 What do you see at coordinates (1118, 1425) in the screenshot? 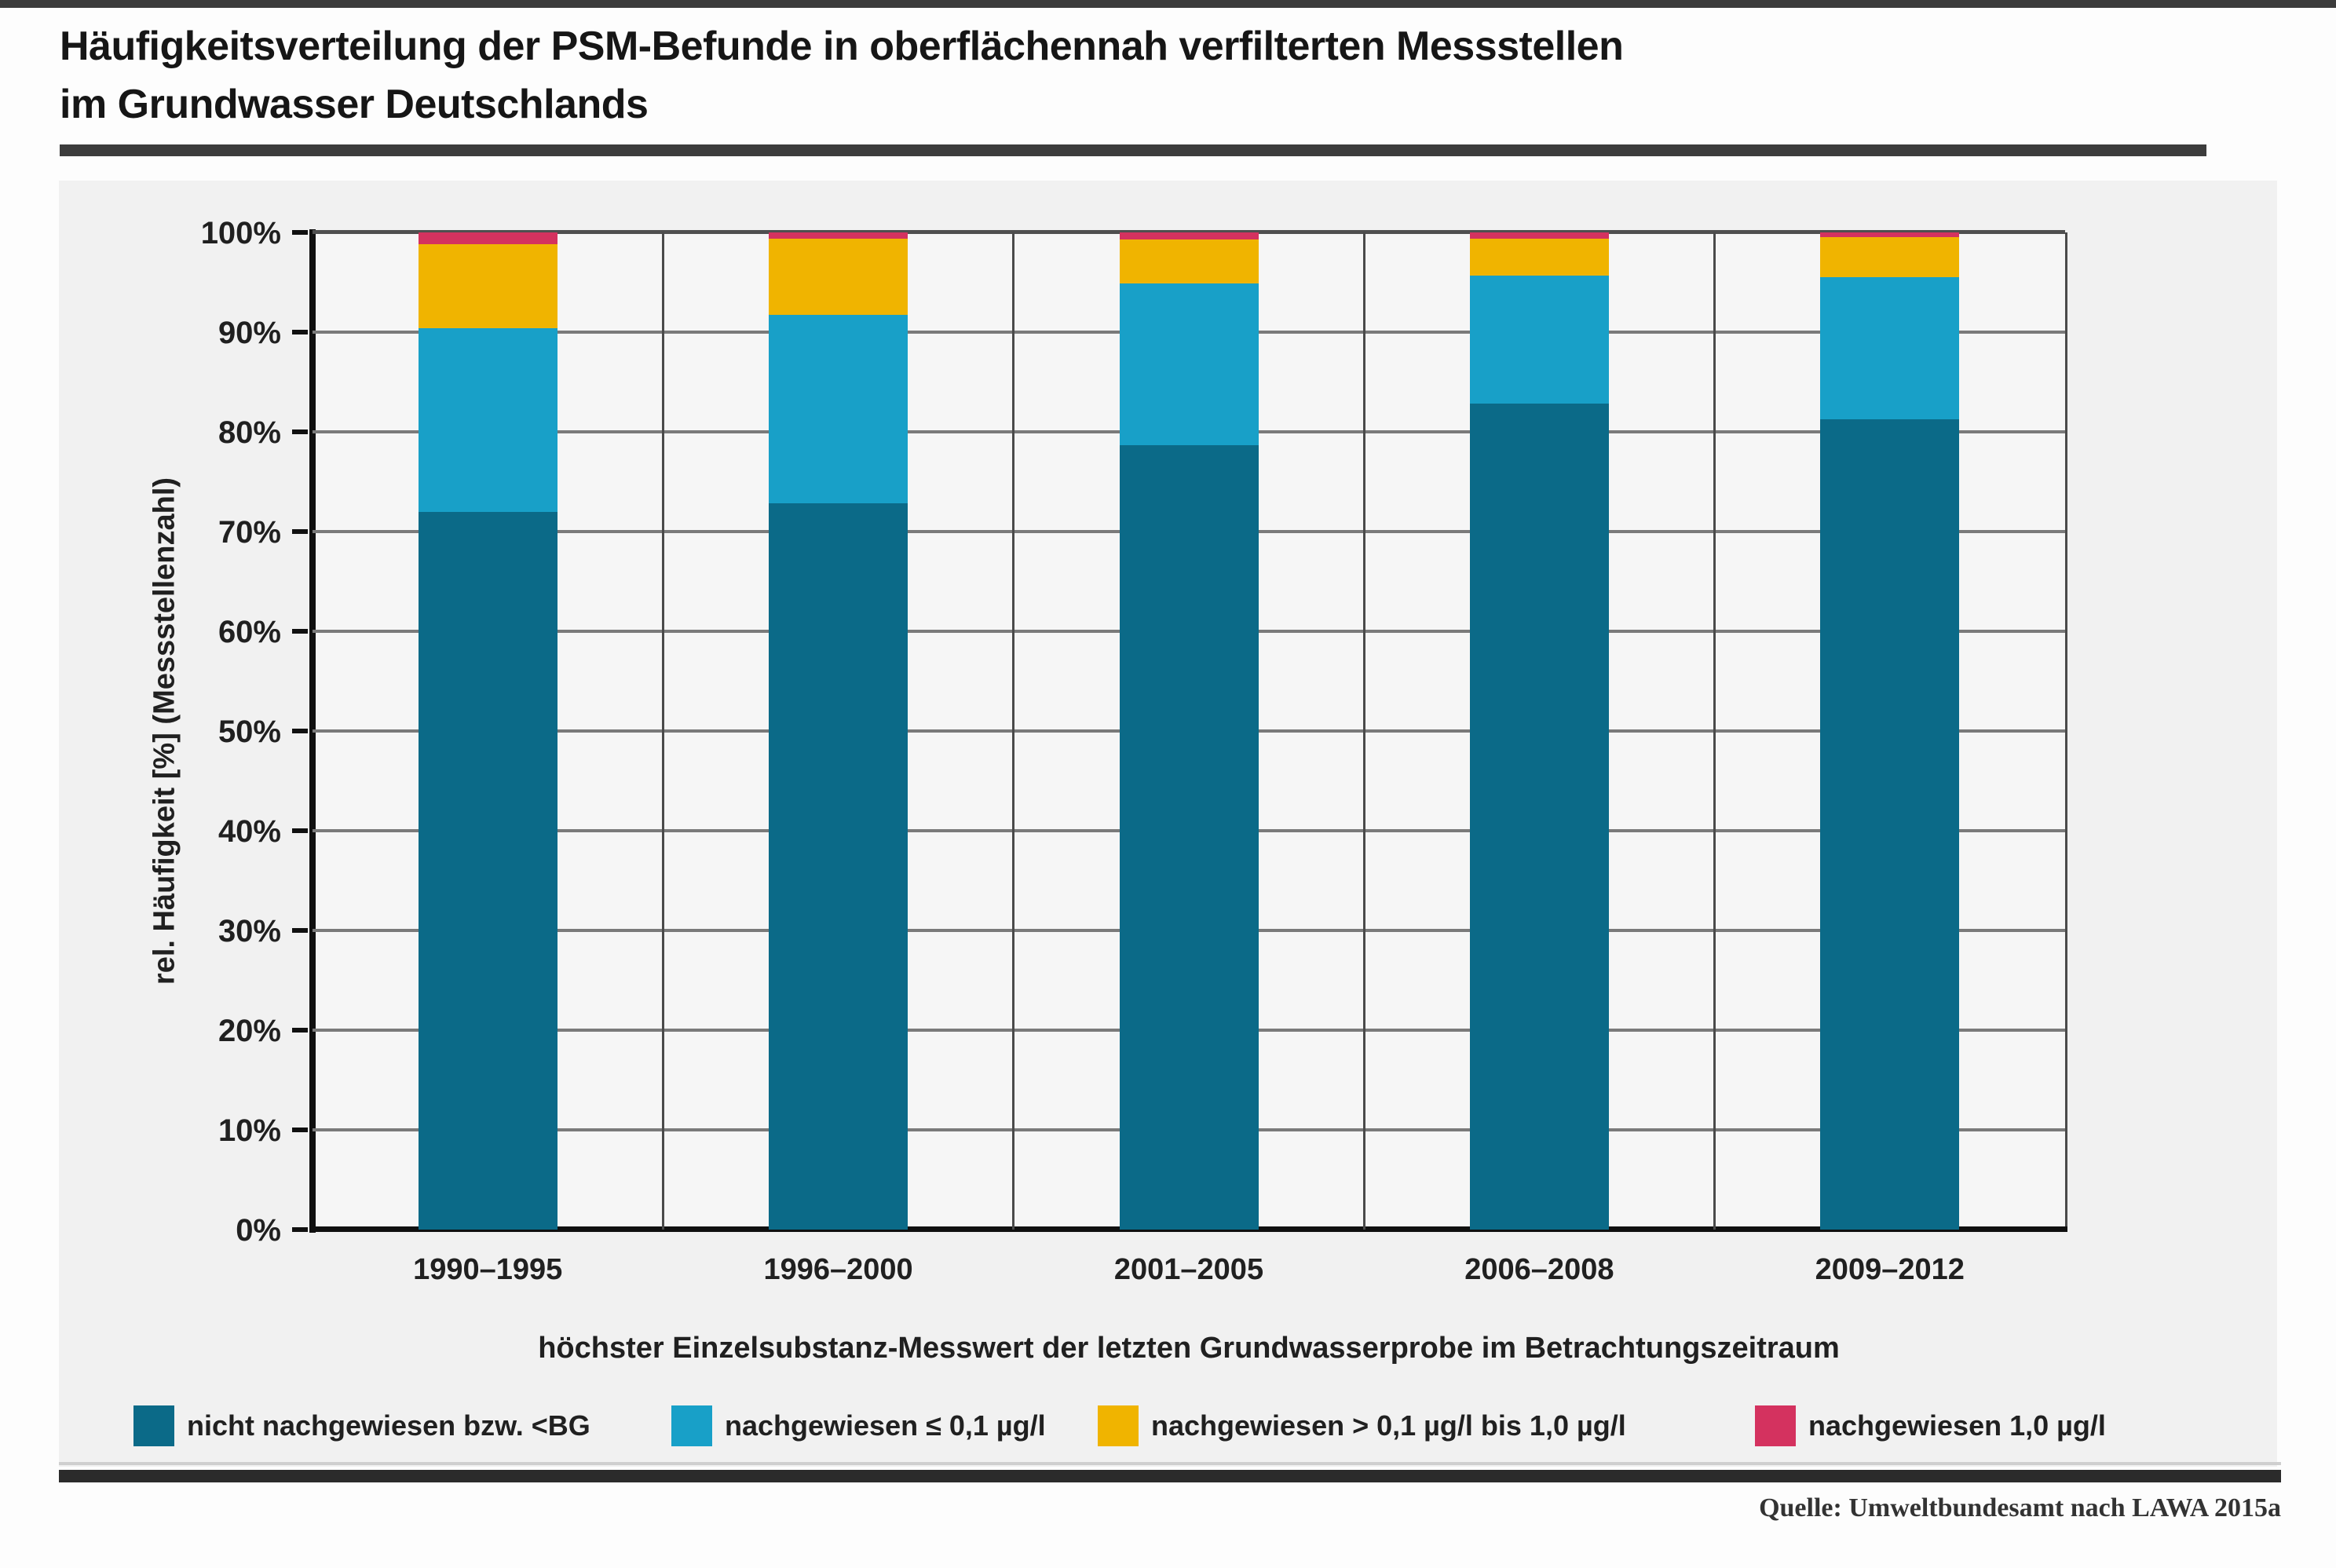
I see `legend-swatch-yellow` at bounding box center [1118, 1425].